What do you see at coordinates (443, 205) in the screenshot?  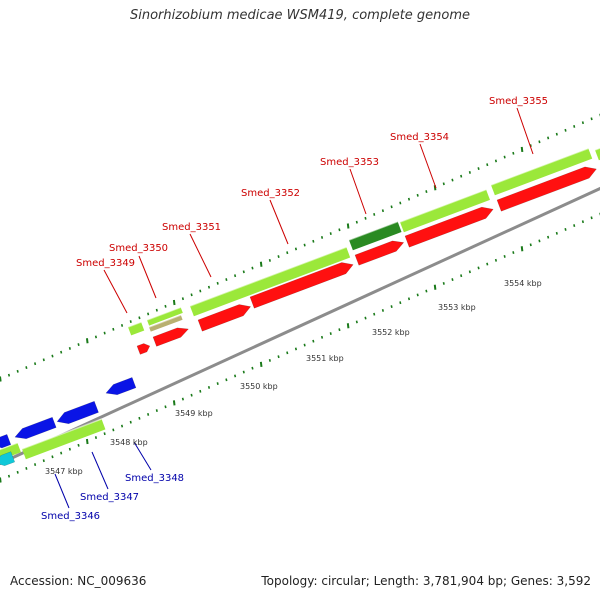 I see `gene-band-3354-highlight` at bounding box center [443, 205].